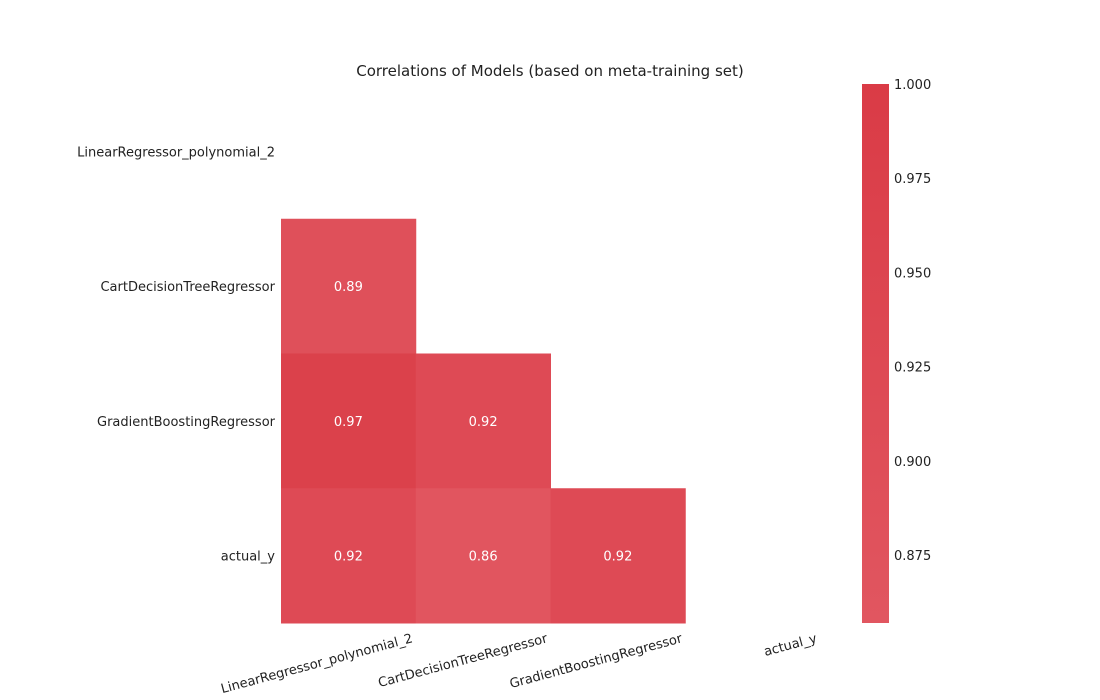  I want to click on y-tick-label: GradientBoostingRegressor, so click(186, 422).